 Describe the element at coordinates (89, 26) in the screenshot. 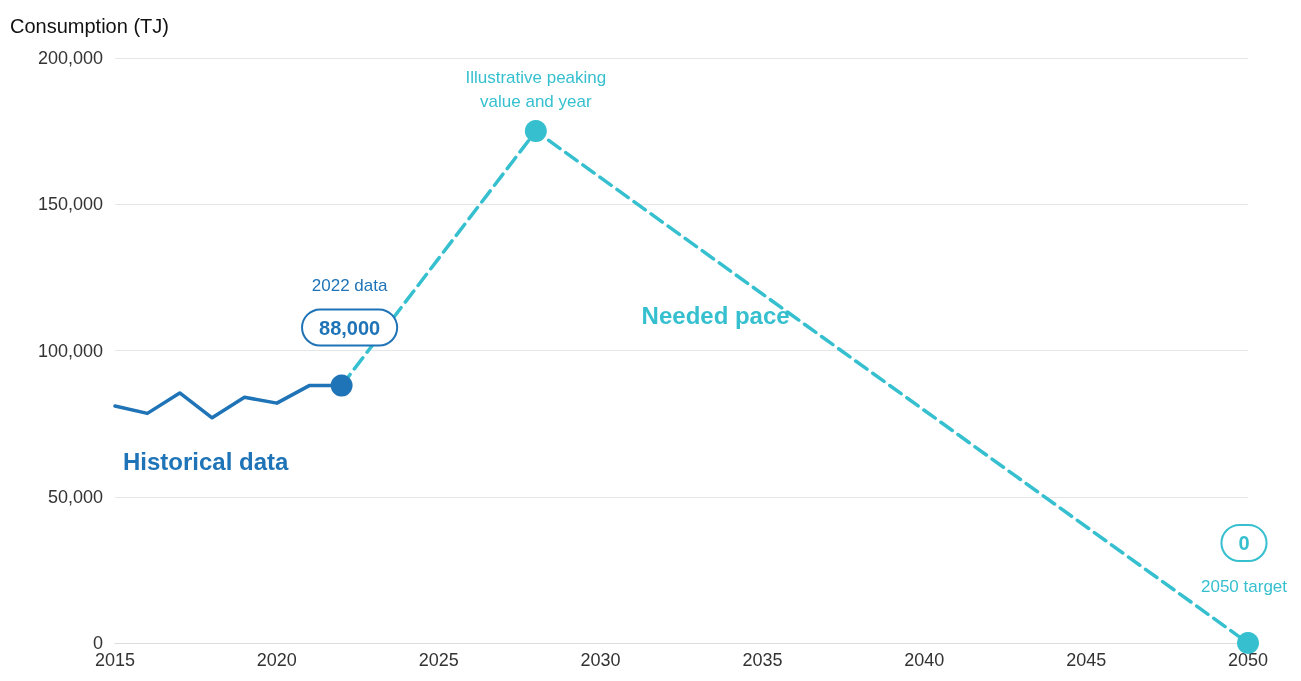

I see `y-axis-title: Consumption (TJ)` at that location.